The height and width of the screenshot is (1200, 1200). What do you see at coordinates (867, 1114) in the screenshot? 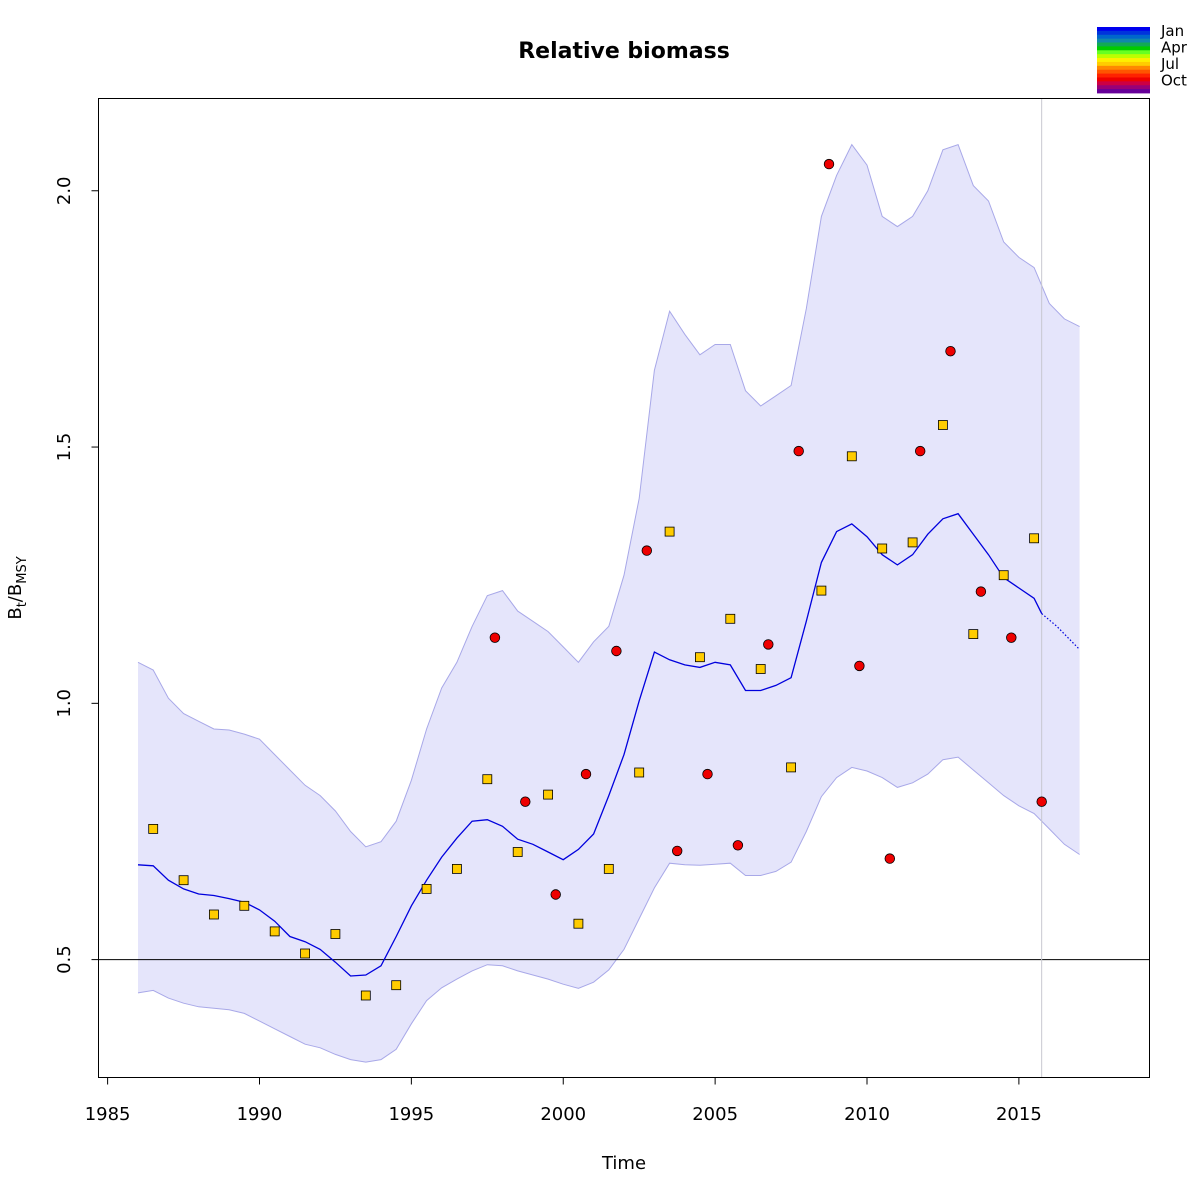
I see `x-tick-label: 2010` at bounding box center [867, 1114].